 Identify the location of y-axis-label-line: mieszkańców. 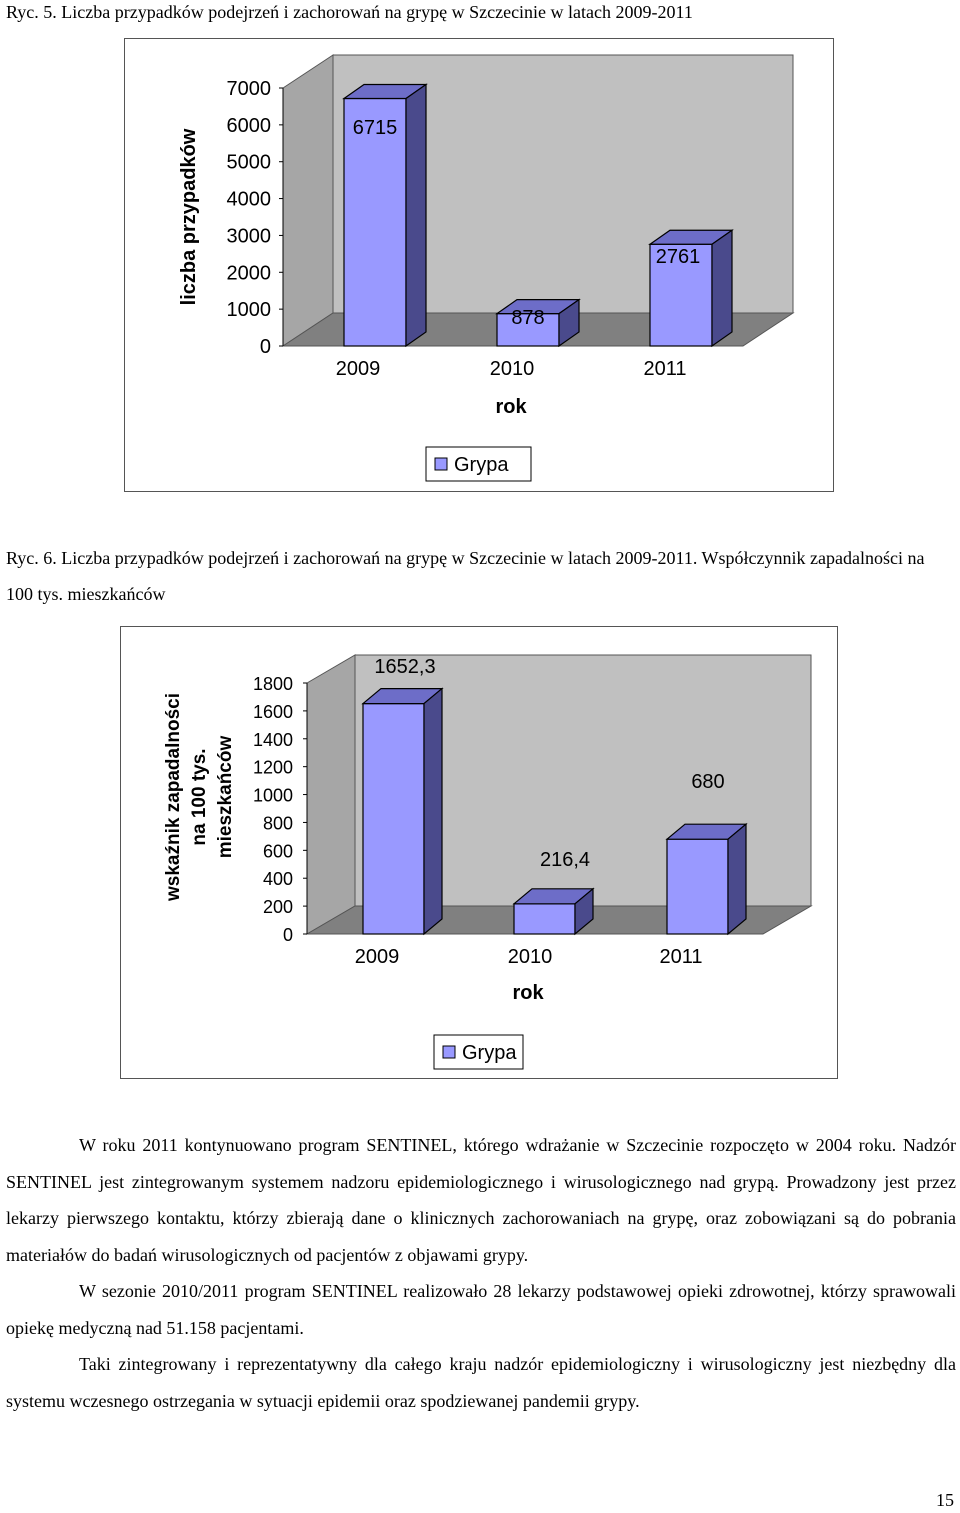
(225, 797).